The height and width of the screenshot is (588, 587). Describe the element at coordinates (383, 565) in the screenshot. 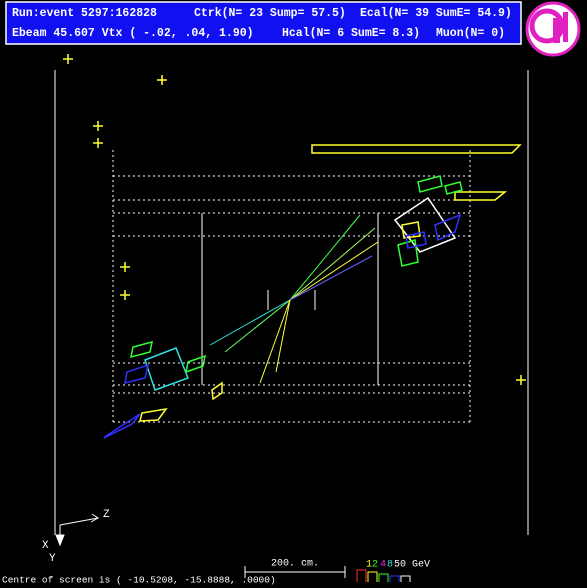

I see `energy-4: 4` at that location.